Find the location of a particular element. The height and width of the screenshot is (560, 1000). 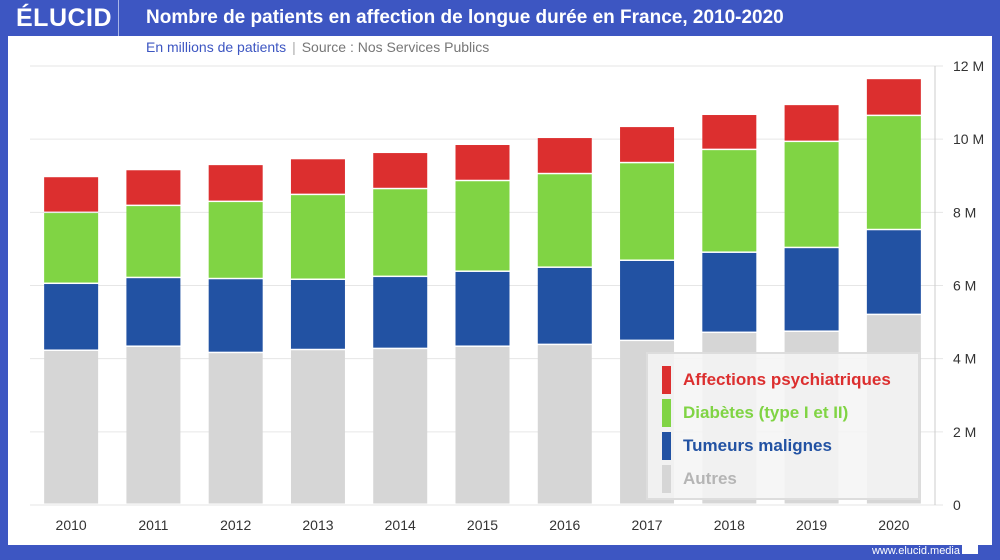

bar-segment-autres-2015 is located at coordinates (482, 425).